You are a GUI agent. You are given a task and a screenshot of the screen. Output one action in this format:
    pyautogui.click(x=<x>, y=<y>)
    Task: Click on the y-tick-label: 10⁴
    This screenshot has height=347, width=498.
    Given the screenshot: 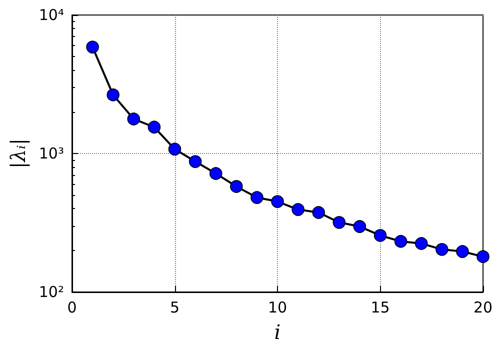 What is the action you would take?
    pyautogui.click(x=51, y=15)
    